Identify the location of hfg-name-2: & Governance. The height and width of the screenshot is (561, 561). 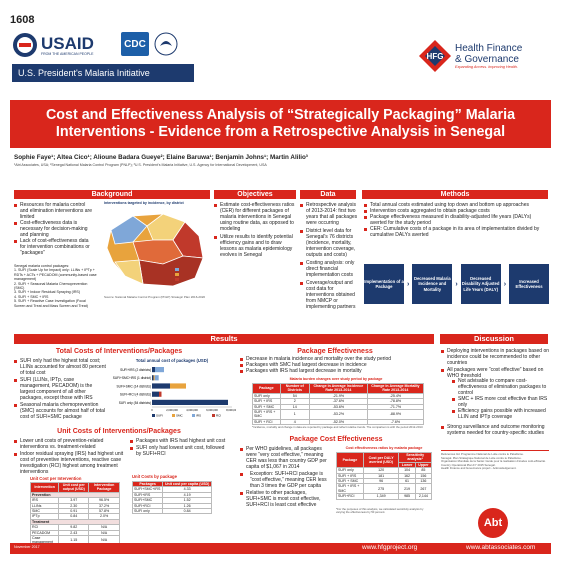
(487, 59).